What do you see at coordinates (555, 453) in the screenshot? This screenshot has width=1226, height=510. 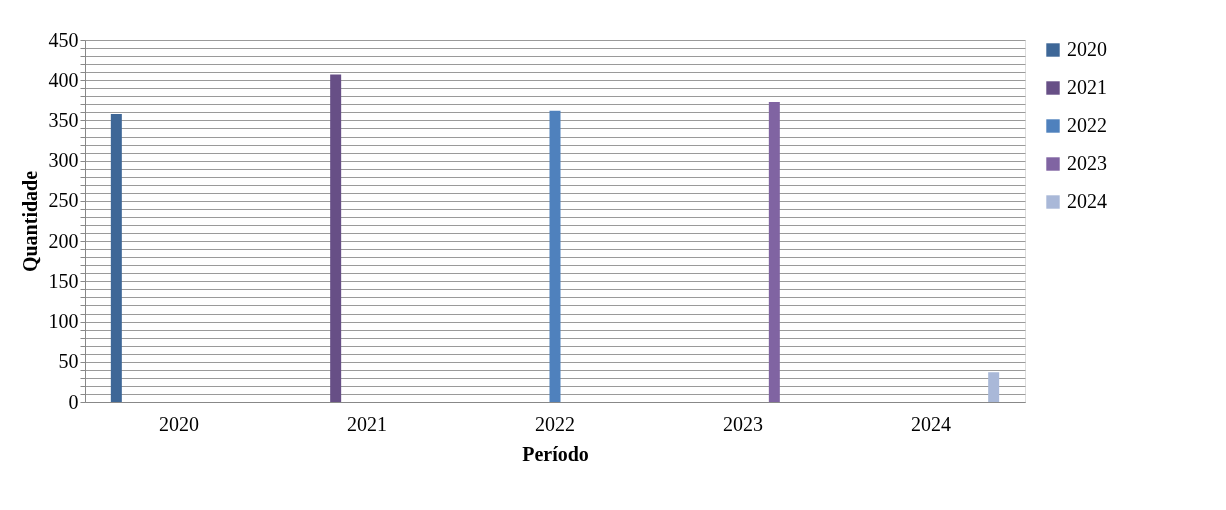 I see `x-axis-title: Período` at bounding box center [555, 453].